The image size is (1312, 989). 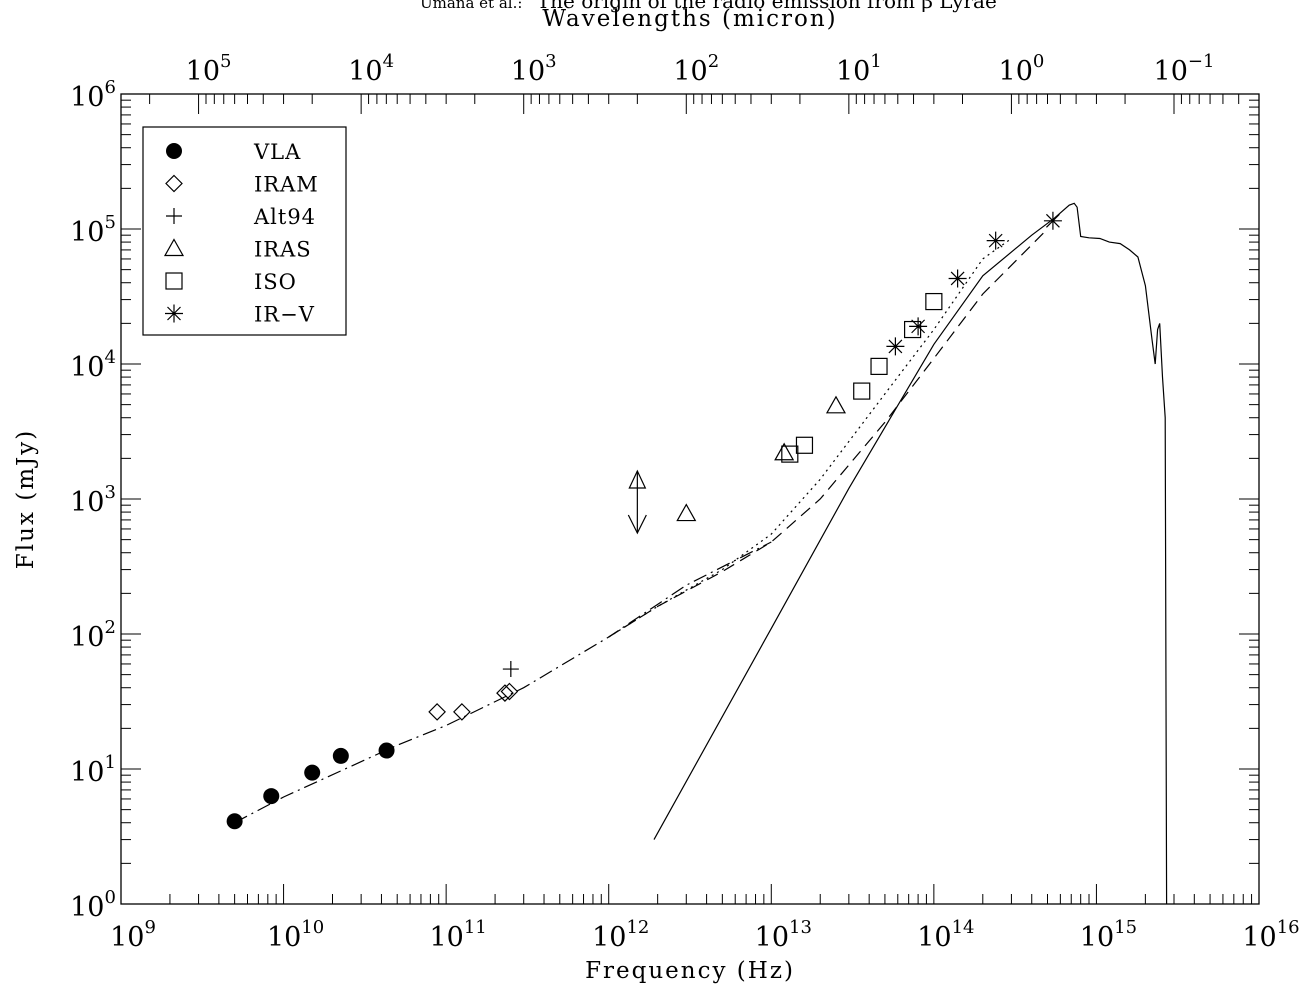 I want to click on x-tick-label: 1014, so click(x=945, y=935).